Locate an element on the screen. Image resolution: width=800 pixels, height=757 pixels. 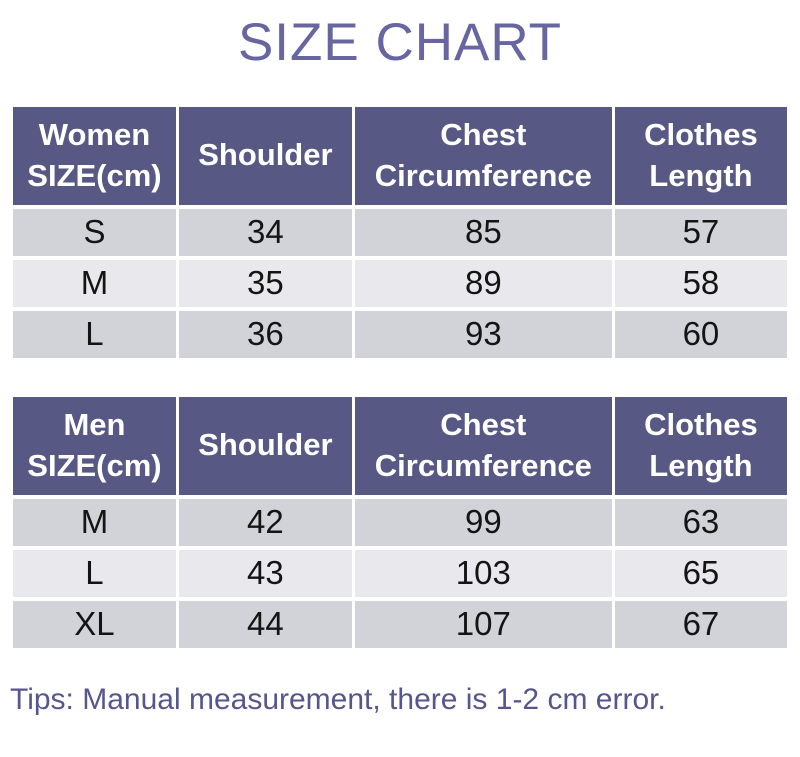
women-length-header-cell: Clothes Length is located at coordinates (700, 155).